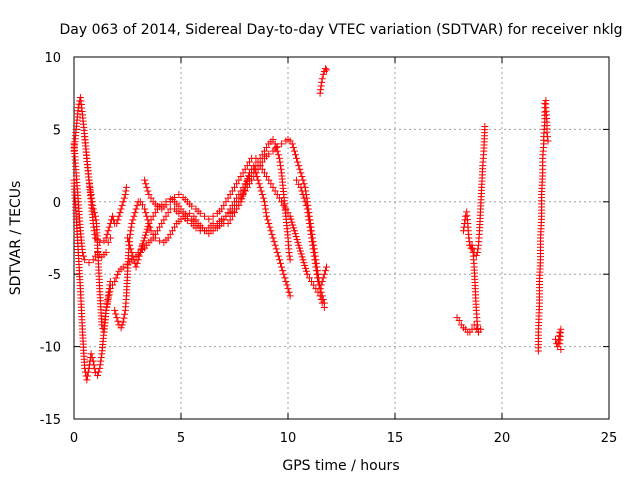 The height and width of the screenshot is (480, 640). What do you see at coordinates (288, 438) in the screenshot?
I see `x-tick-label: 10` at bounding box center [288, 438].